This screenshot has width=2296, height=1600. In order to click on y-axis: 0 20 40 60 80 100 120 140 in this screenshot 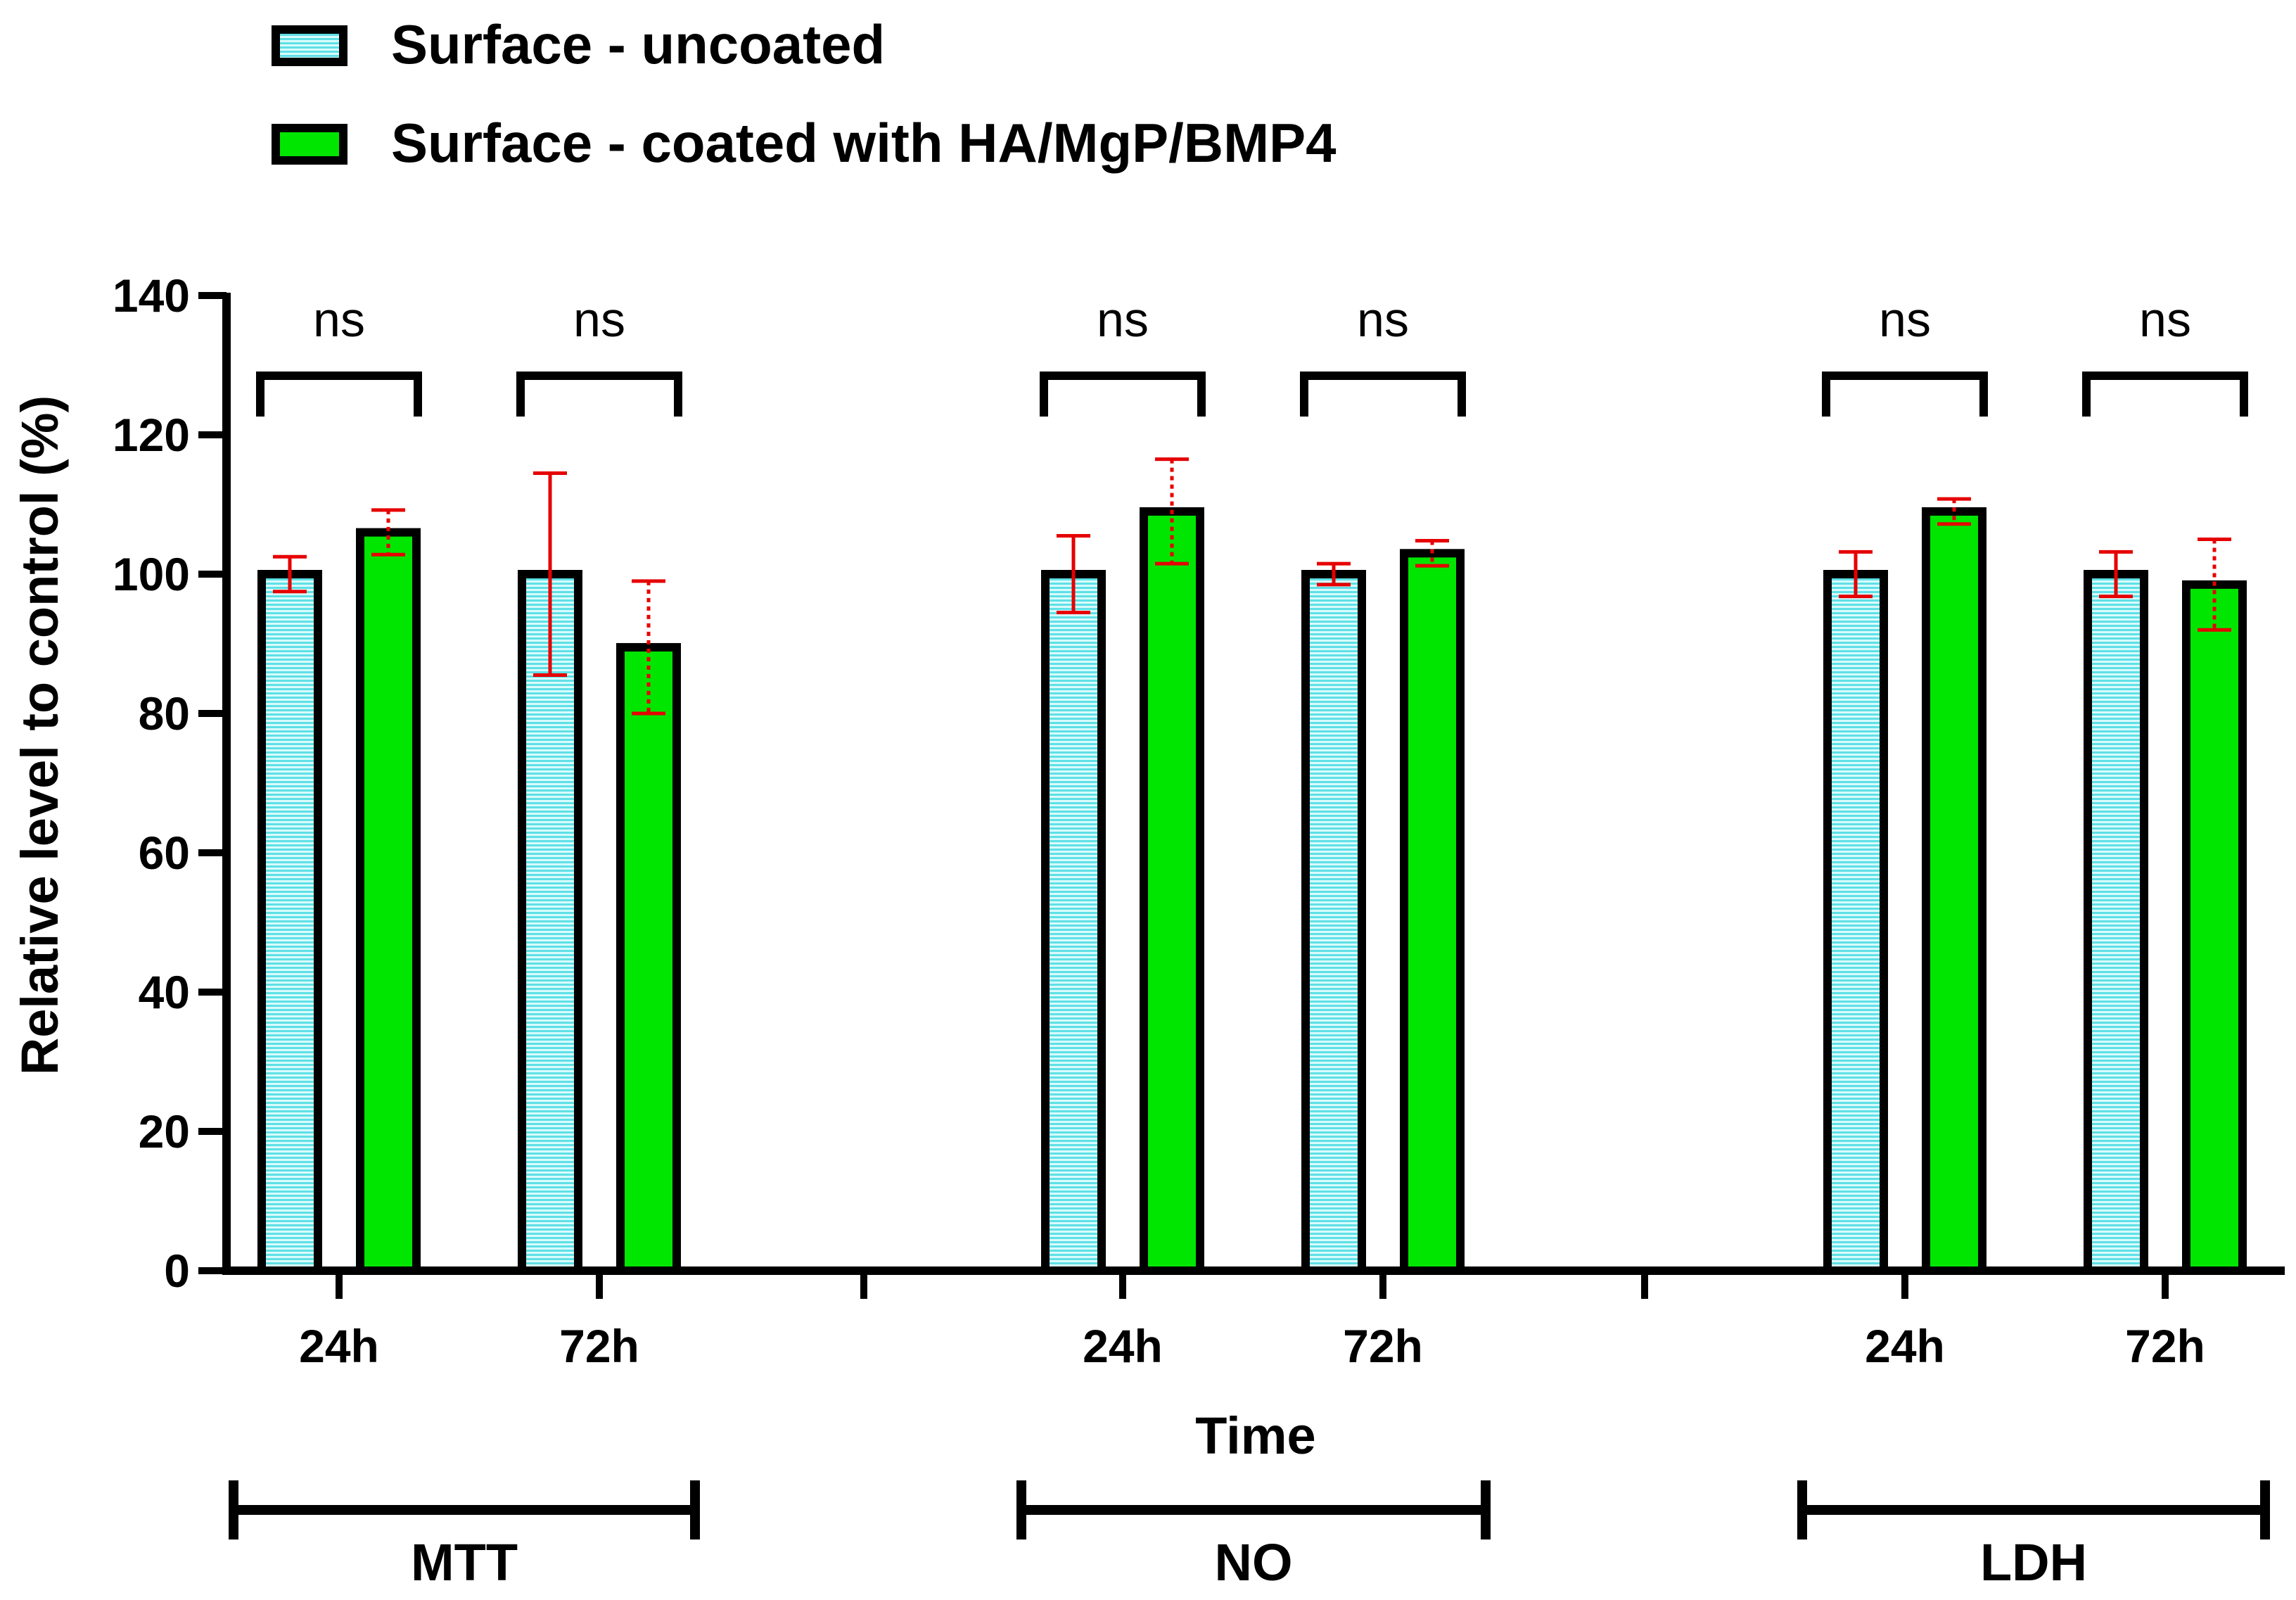, I will do `click(172, 783)`.